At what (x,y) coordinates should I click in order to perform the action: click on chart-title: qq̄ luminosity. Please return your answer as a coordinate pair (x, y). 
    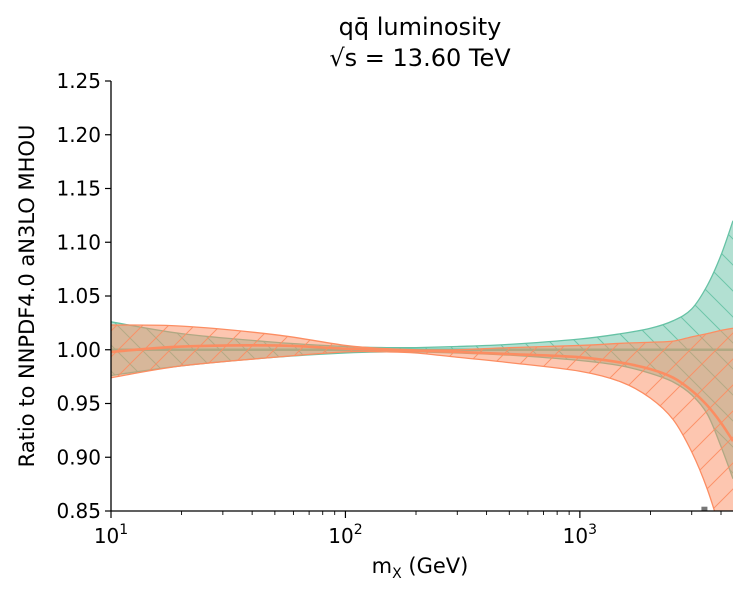
    Looking at the image, I should click on (420, 27).